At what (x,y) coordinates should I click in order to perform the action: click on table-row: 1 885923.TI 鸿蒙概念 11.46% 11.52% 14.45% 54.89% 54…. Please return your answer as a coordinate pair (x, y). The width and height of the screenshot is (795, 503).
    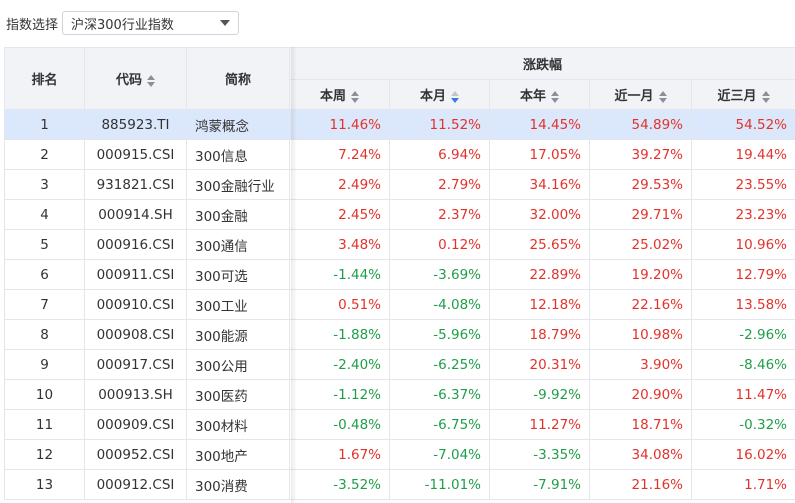
    Looking at the image, I should click on (399, 124).